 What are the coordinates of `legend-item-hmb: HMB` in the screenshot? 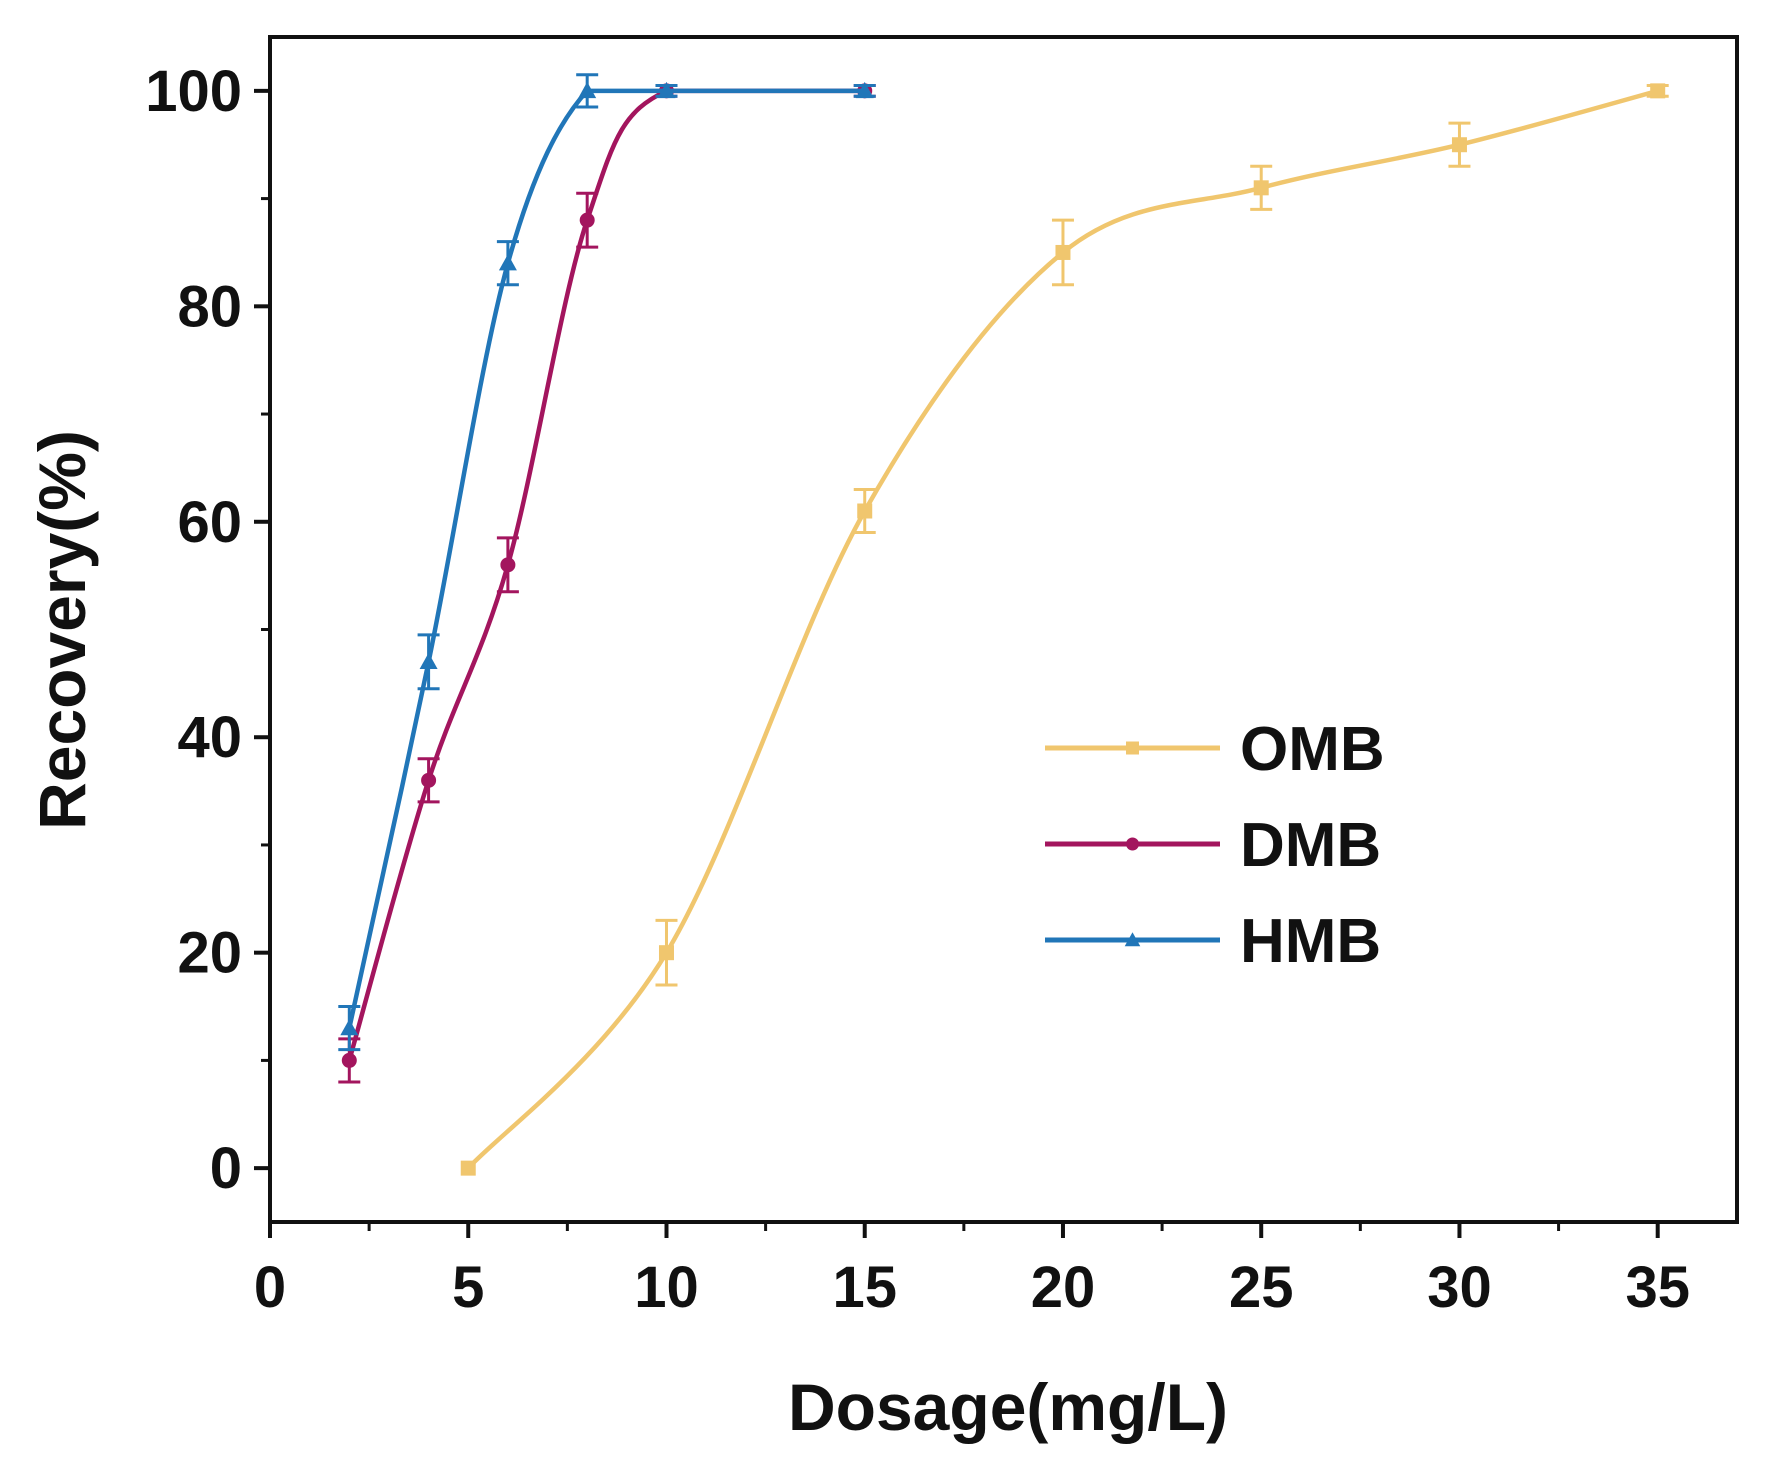 It's located at (1213, 941).